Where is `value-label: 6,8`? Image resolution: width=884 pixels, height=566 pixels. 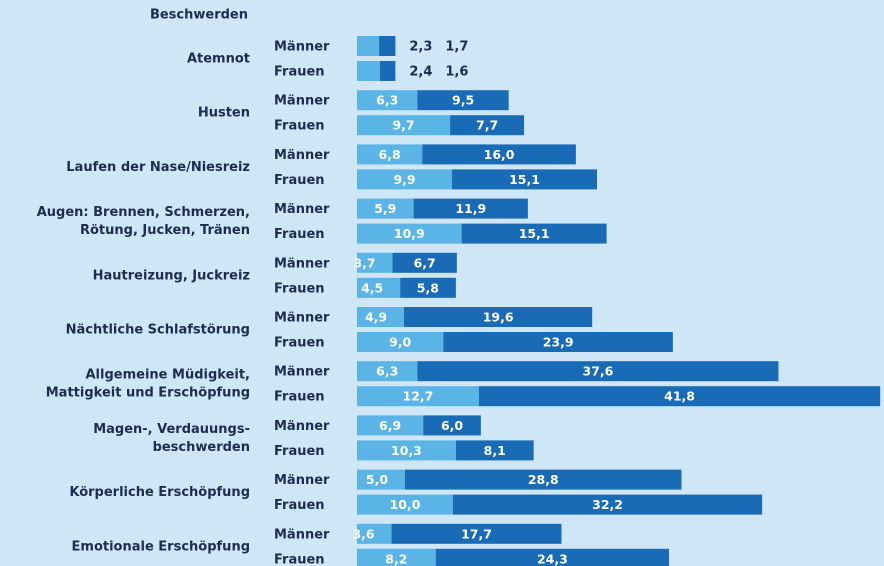 value-label: 6,8 is located at coordinates (390, 154).